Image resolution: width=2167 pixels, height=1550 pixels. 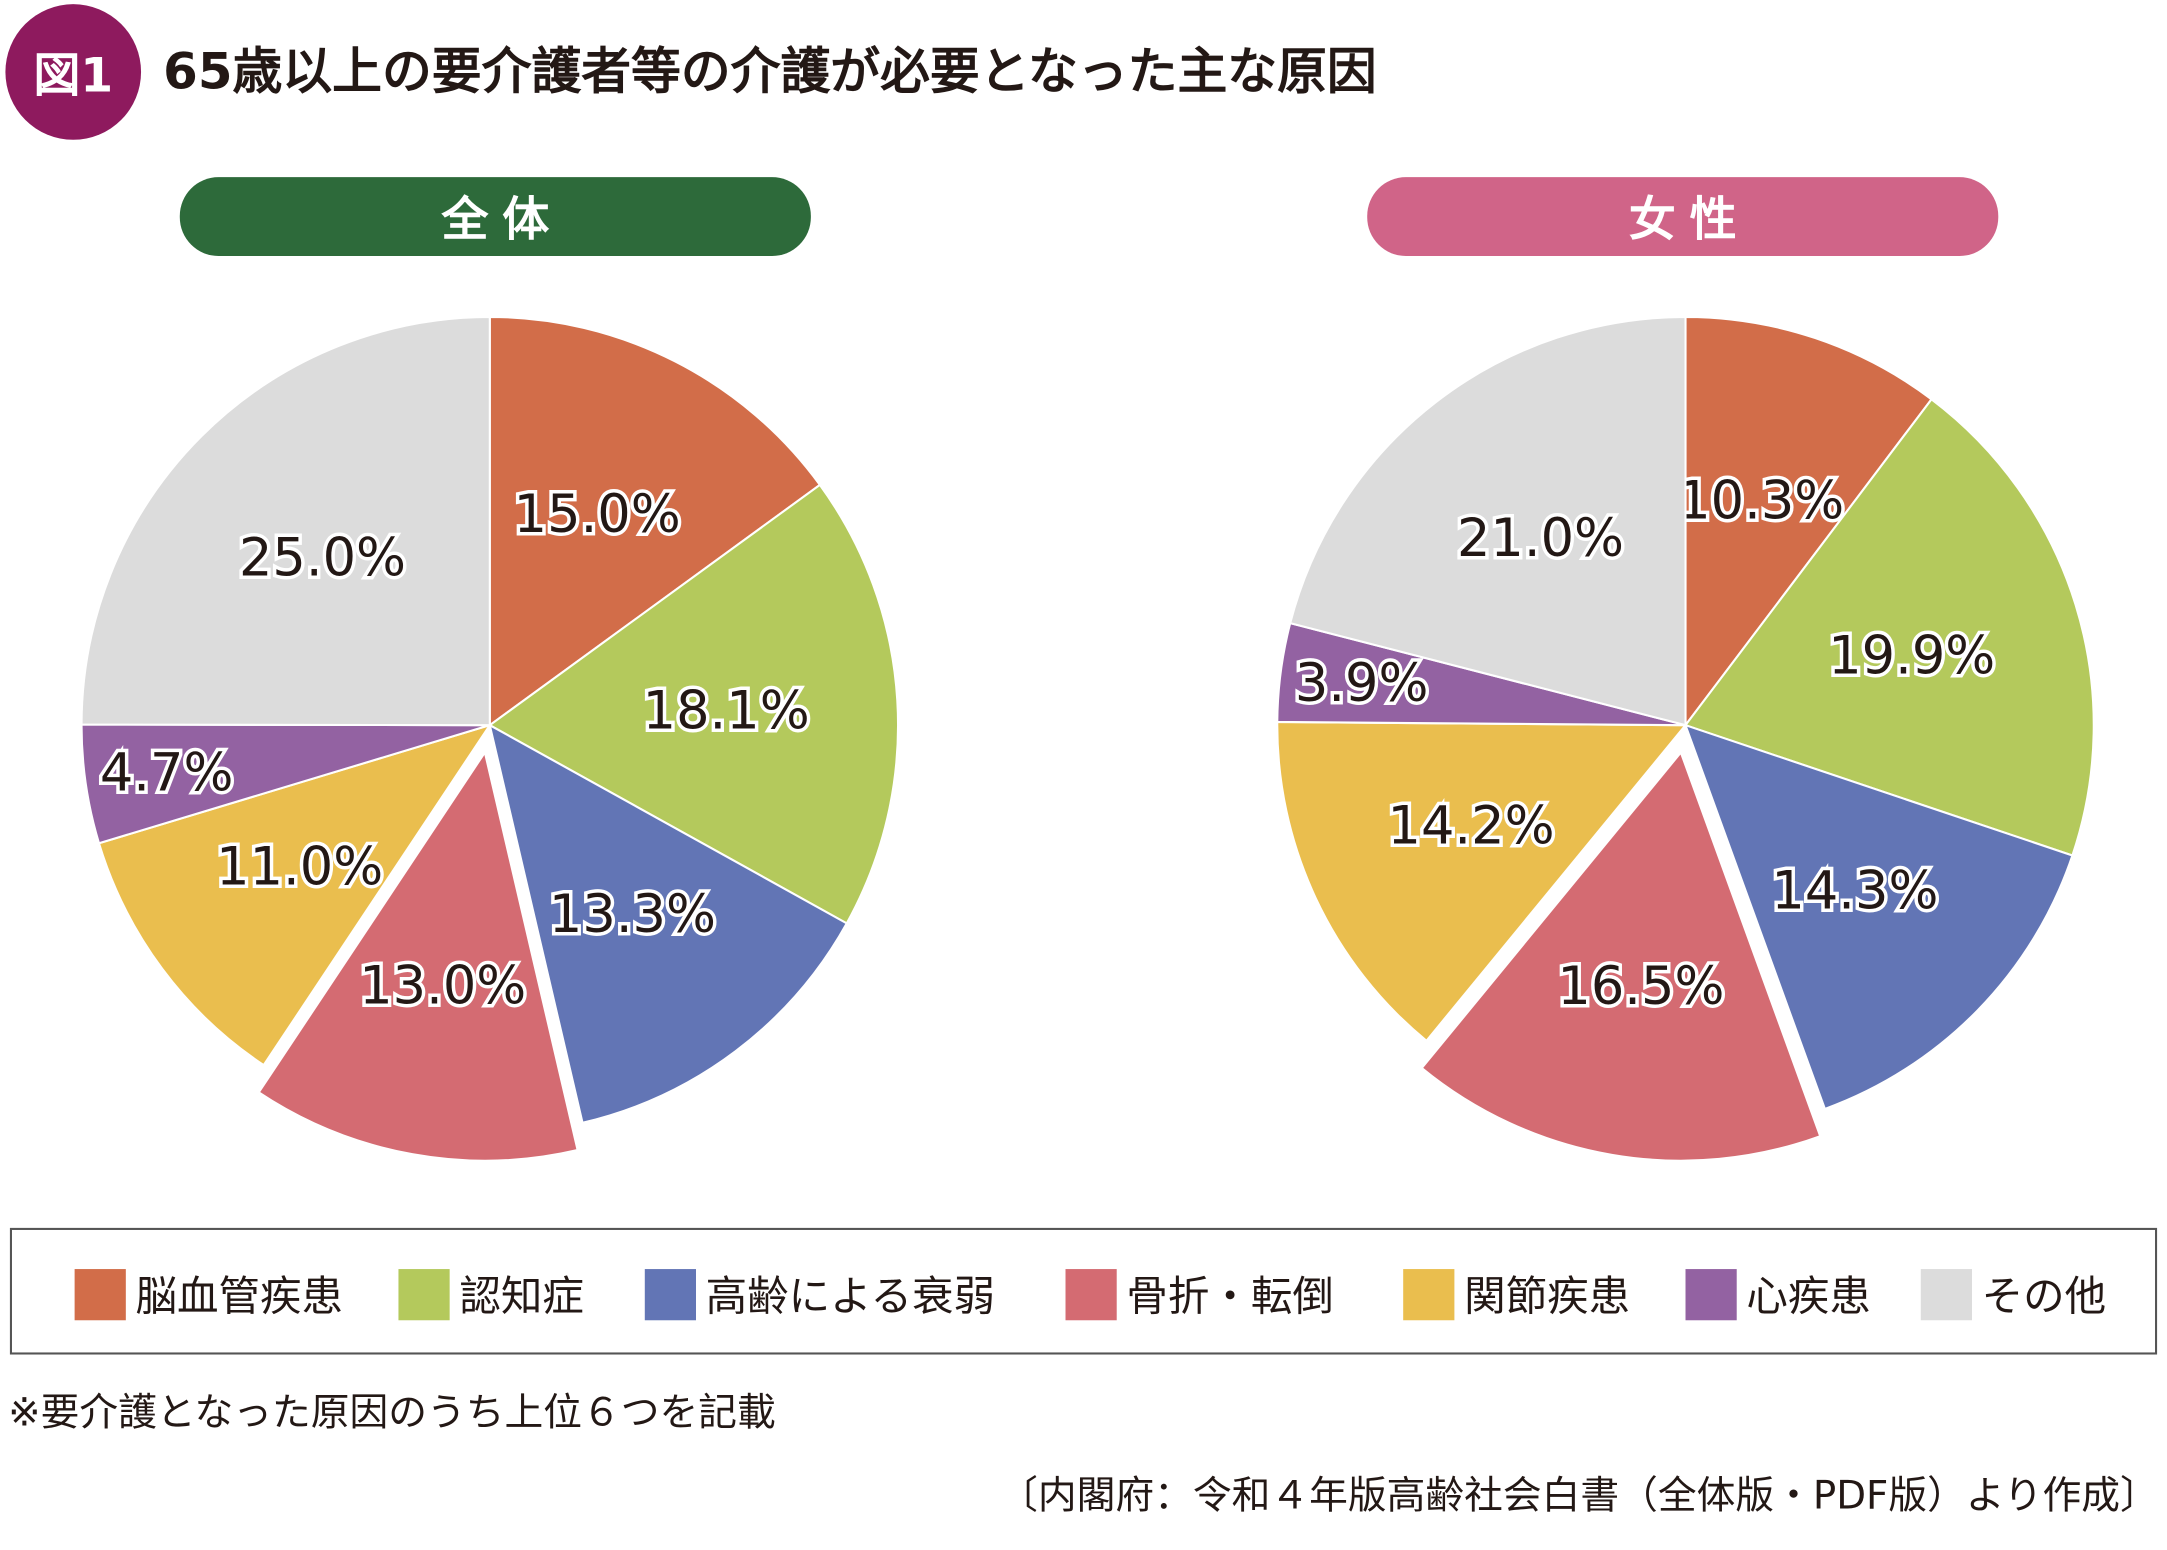 What do you see at coordinates (1579, 1495) in the screenshot?
I see `source-note: 〔内閣府：令和４年版高齢社会白書（全体版・PDF版）より作成〕` at bounding box center [1579, 1495].